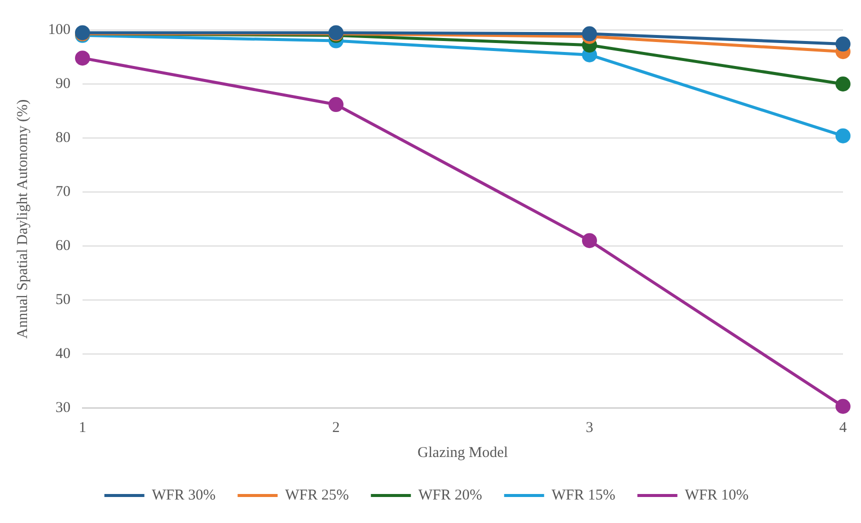  What do you see at coordinates (317, 495) in the screenshot?
I see `legend-label: WFR 25%` at bounding box center [317, 495].